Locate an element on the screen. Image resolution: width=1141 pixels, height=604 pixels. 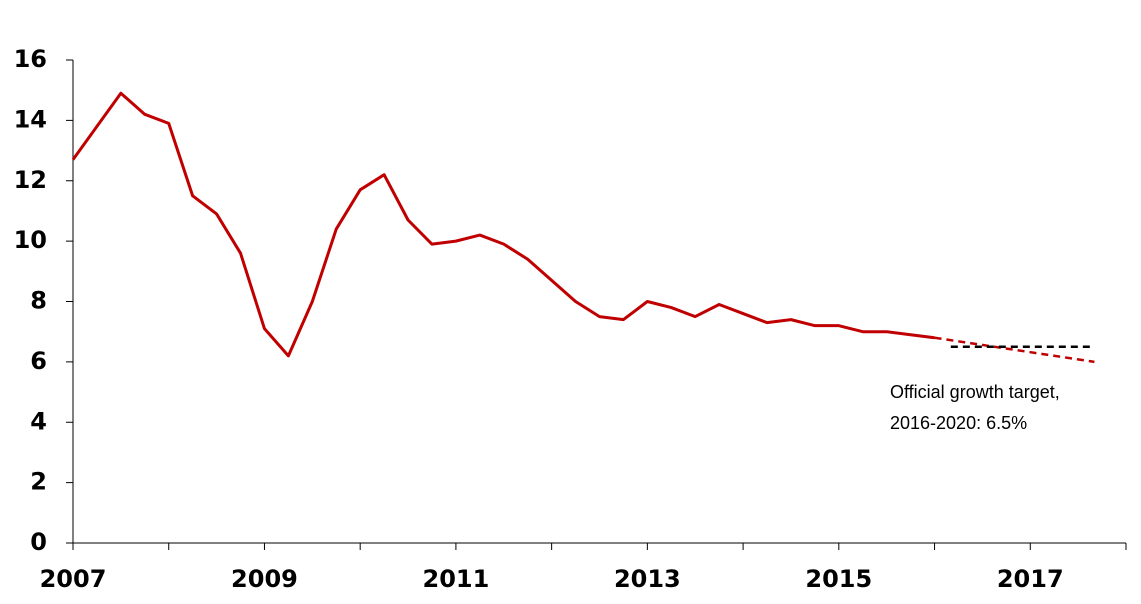
annotation: Official growth target, is located at coordinates (975, 392).